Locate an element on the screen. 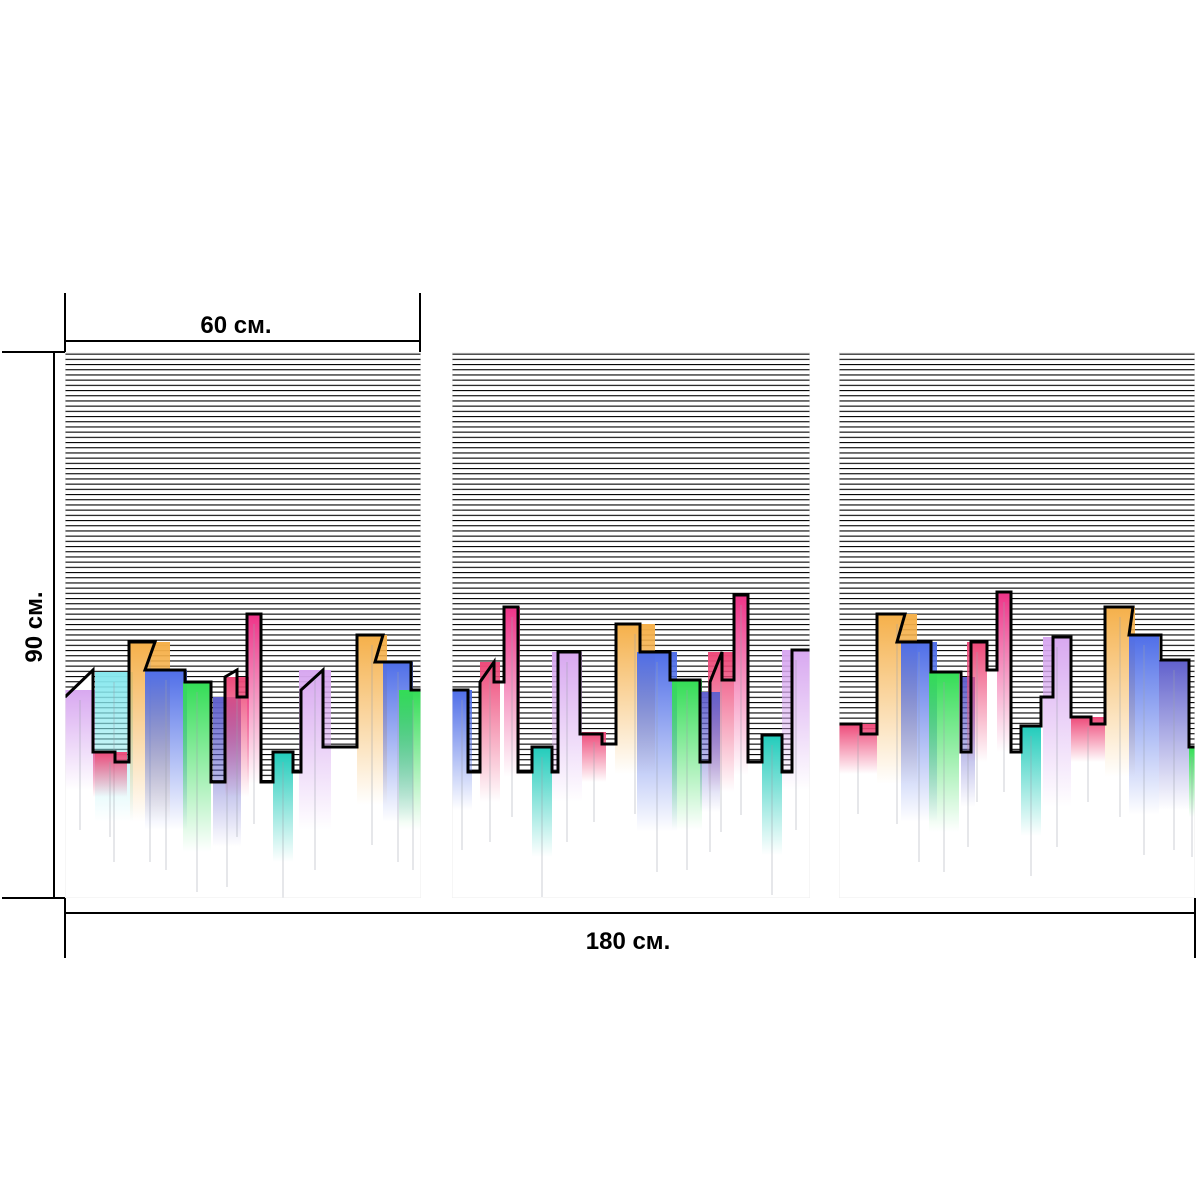  height-dimension: 90 см. is located at coordinates (33, 625).